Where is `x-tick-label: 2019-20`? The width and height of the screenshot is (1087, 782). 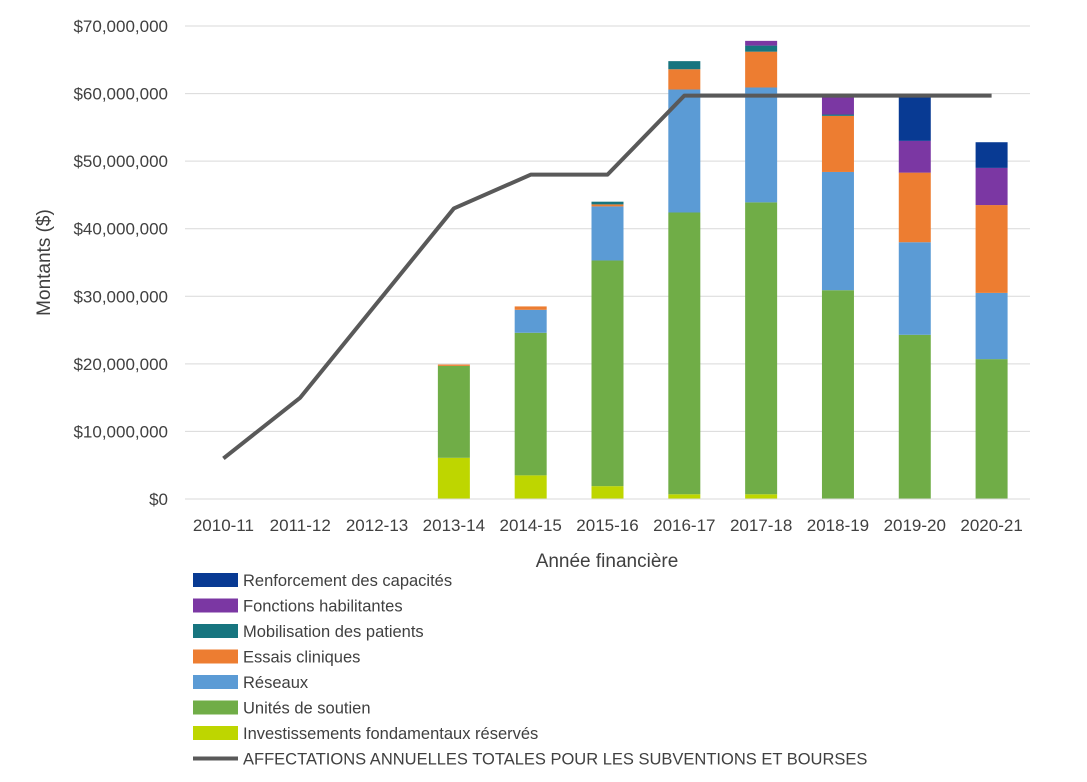
x-tick-label: 2019-20 is located at coordinates (915, 525).